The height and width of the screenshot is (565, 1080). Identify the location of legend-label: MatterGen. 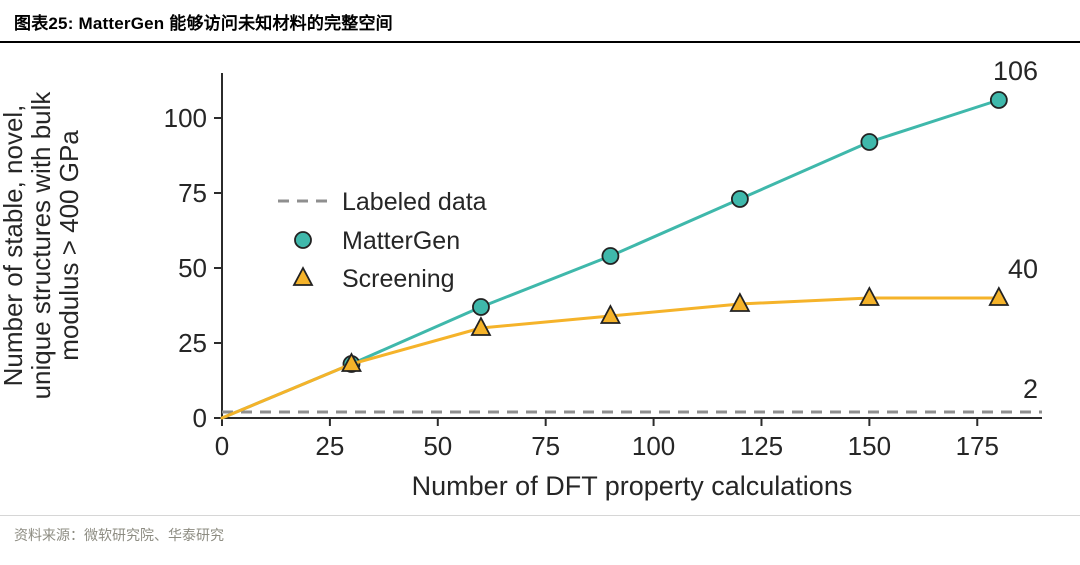
(401, 241).